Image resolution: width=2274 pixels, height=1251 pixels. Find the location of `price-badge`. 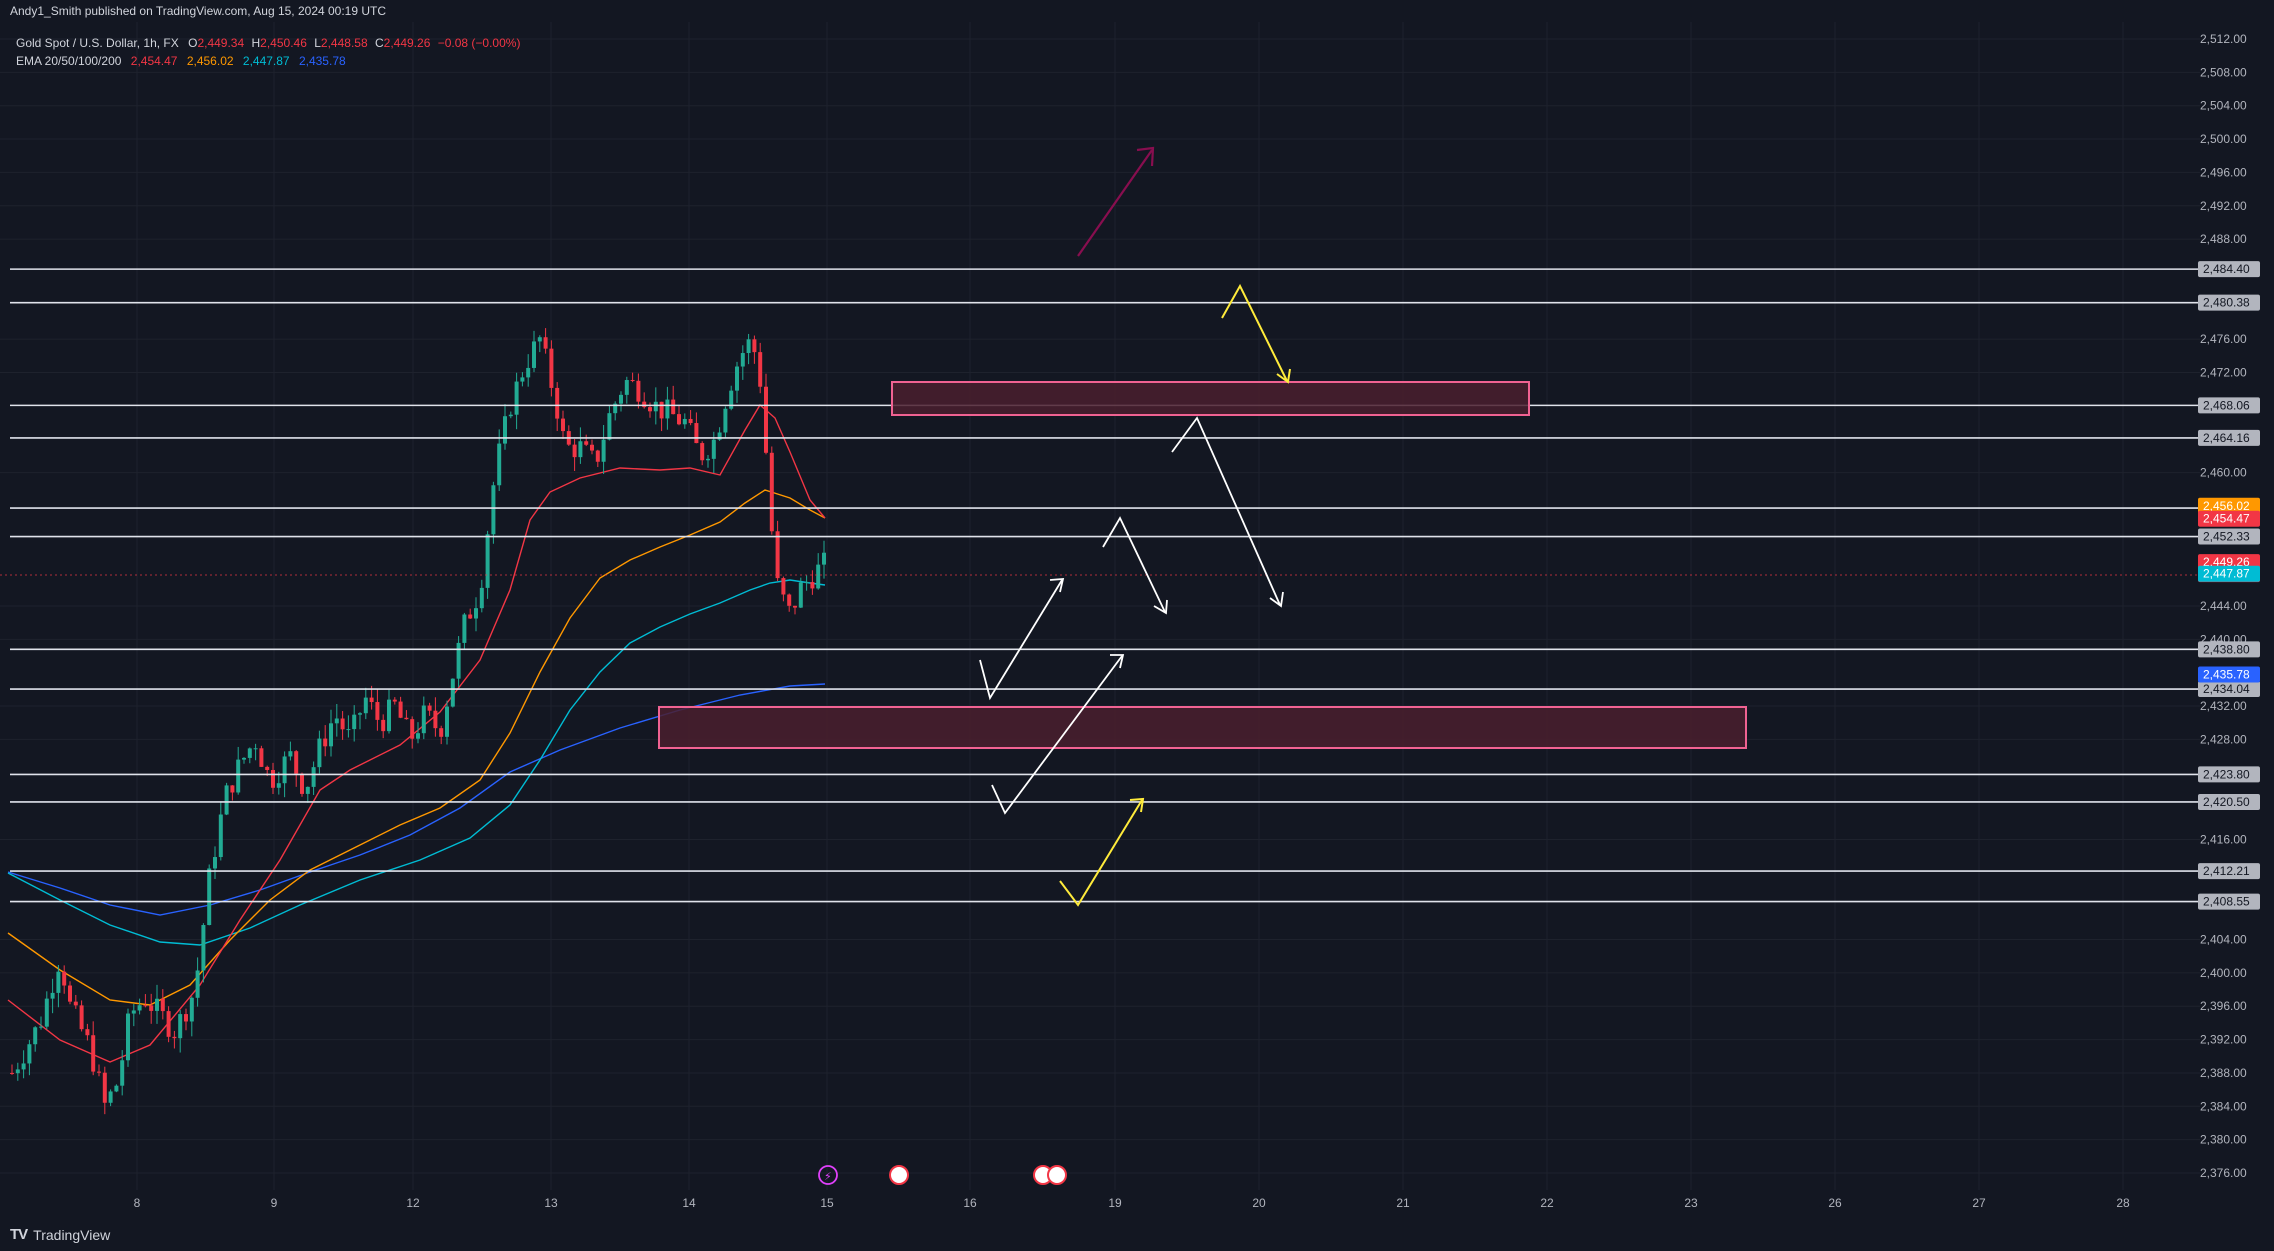

price-badge is located at coordinates (2229, 518).